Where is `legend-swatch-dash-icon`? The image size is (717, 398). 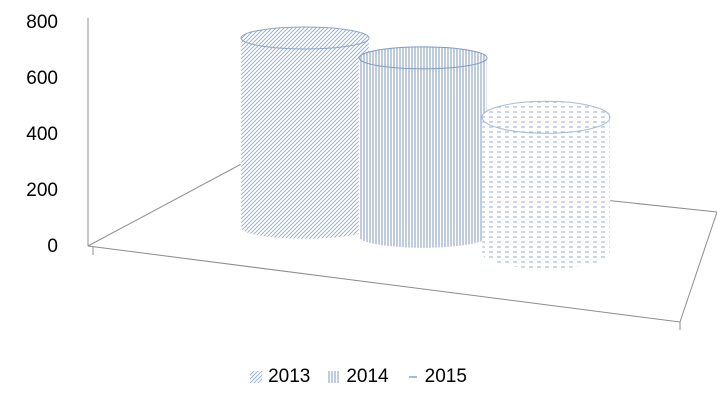
legend-swatch-dash-icon is located at coordinates (412, 377).